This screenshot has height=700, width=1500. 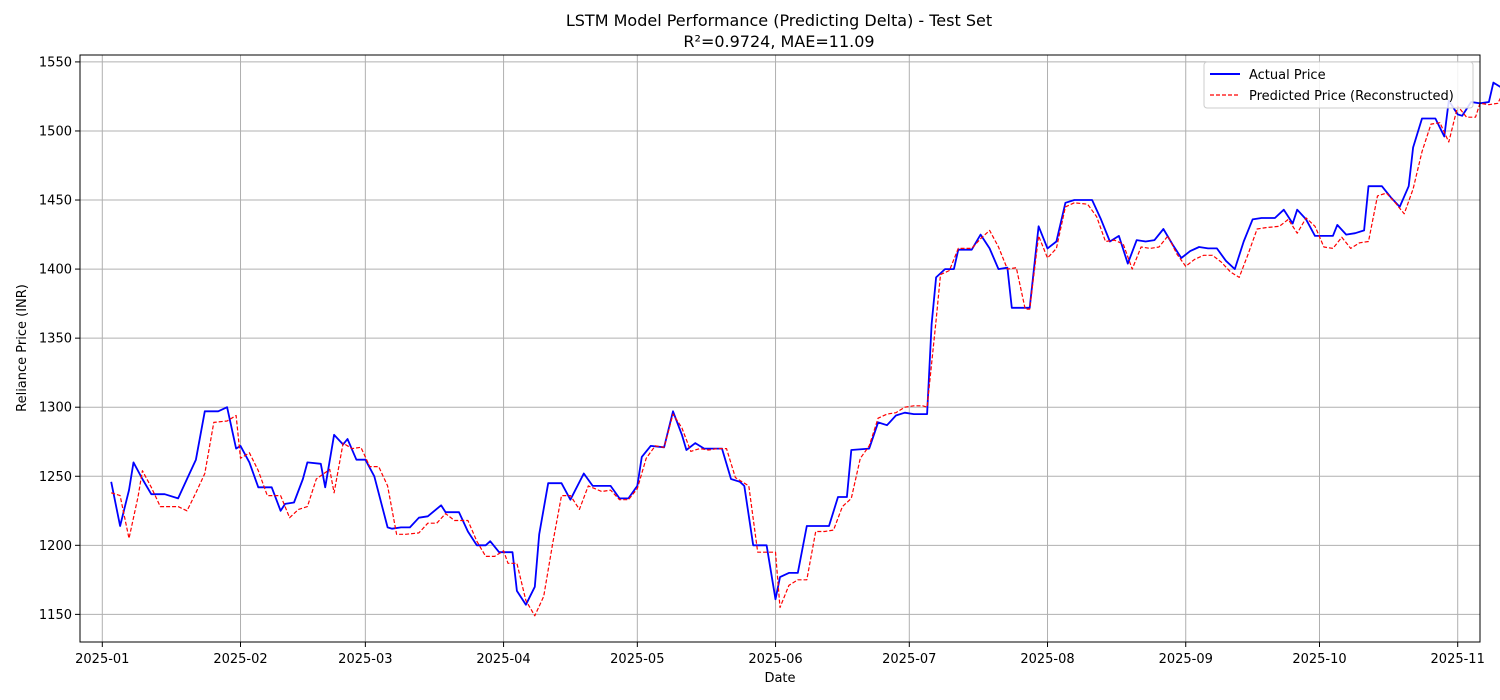 I want to click on x-tick-label: 2025-04, so click(x=503, y=659).